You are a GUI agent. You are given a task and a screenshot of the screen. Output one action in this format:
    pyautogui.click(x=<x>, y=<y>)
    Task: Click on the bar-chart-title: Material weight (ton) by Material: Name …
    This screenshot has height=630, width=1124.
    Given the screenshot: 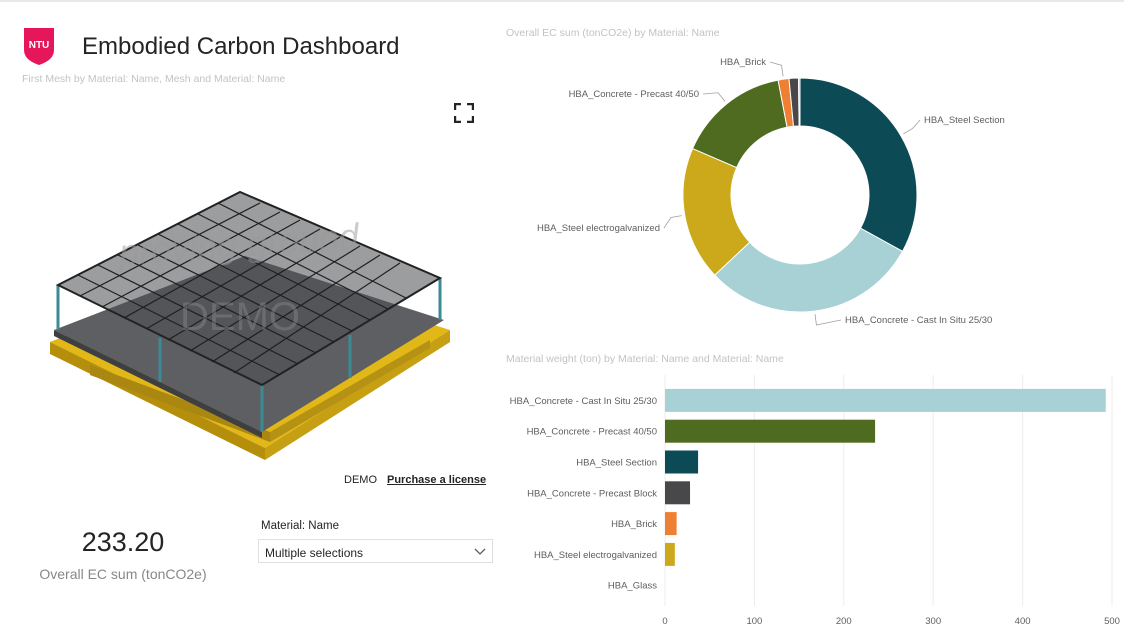 What is the action you would take?
    pyautogui.click(x=645, y=359)
    